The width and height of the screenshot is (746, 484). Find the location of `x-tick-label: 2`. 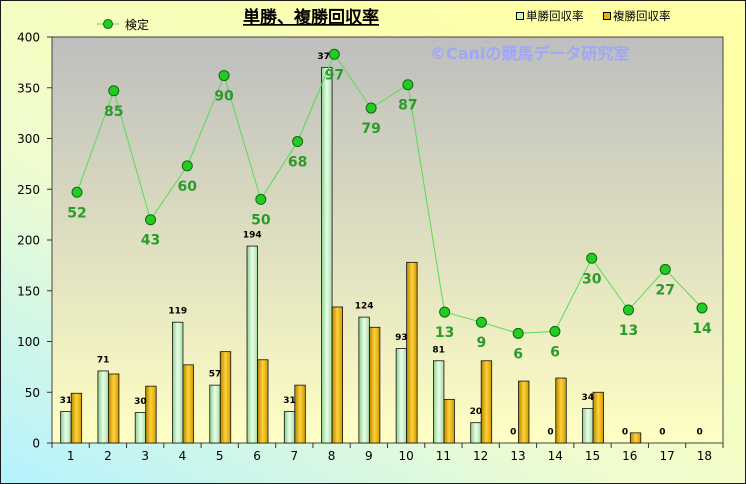

x-tick-label: 2 is located at coordinates (108, 456).